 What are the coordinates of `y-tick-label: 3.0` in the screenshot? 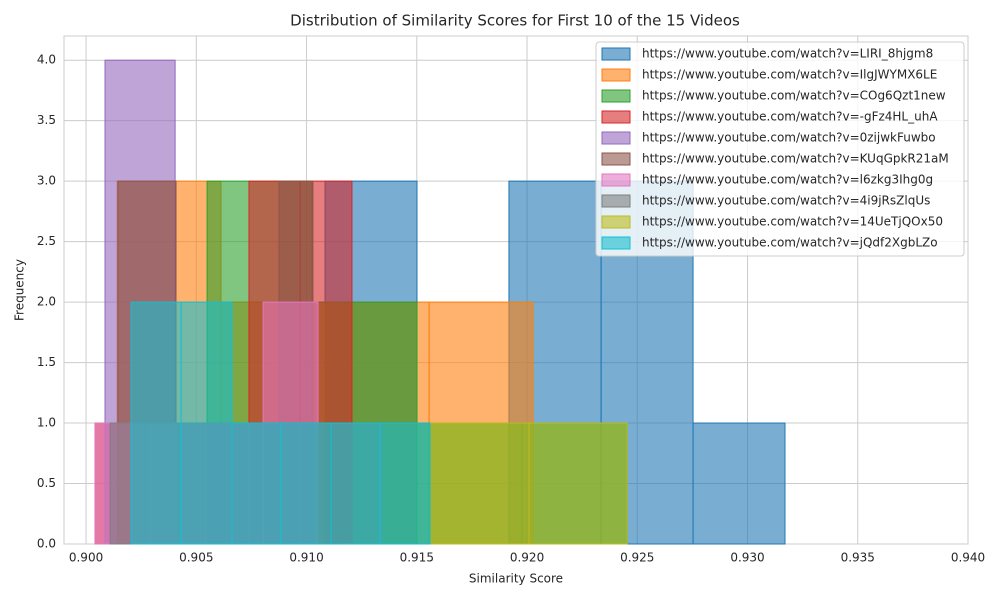 It's located at (46, 181).